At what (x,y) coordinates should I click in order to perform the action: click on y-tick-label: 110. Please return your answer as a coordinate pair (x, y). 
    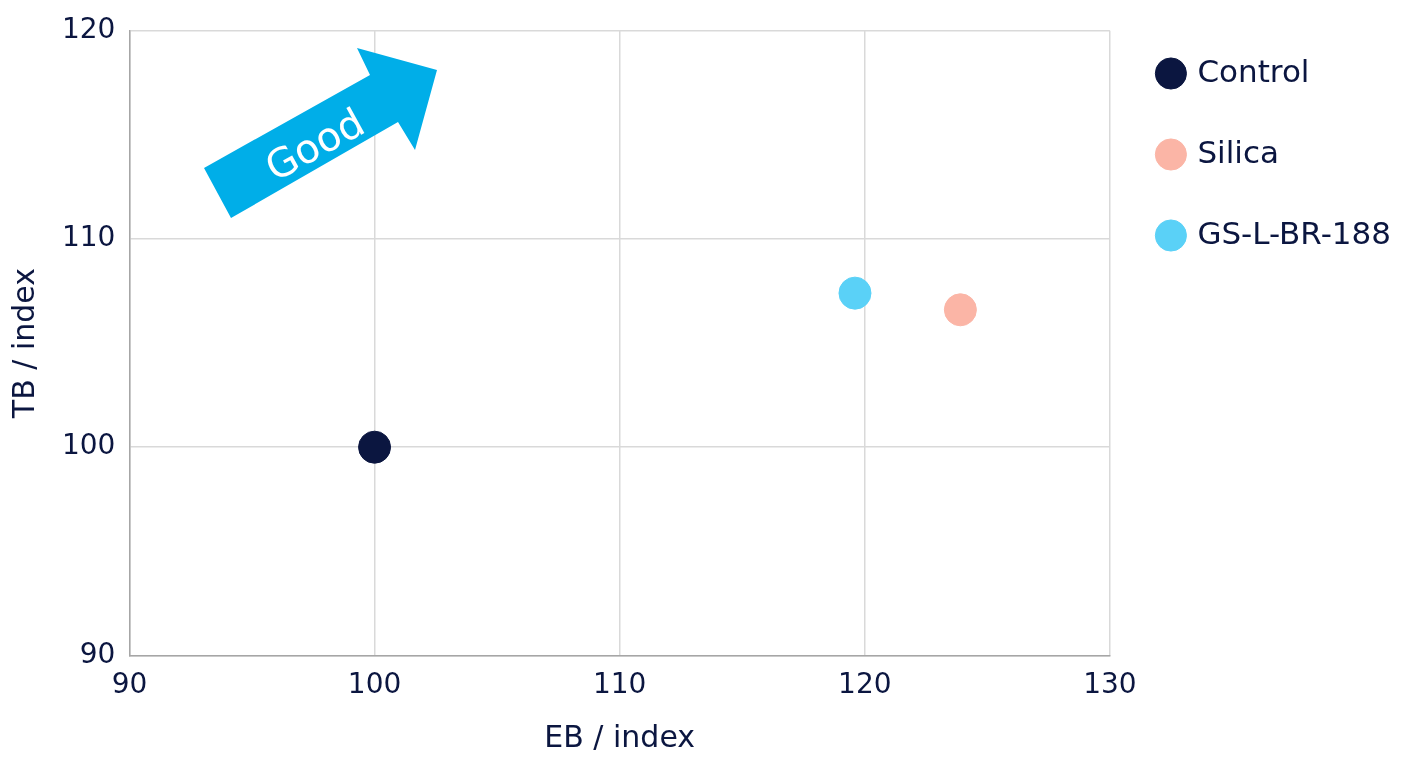
    Looking at the image, I should click on (88, 237).